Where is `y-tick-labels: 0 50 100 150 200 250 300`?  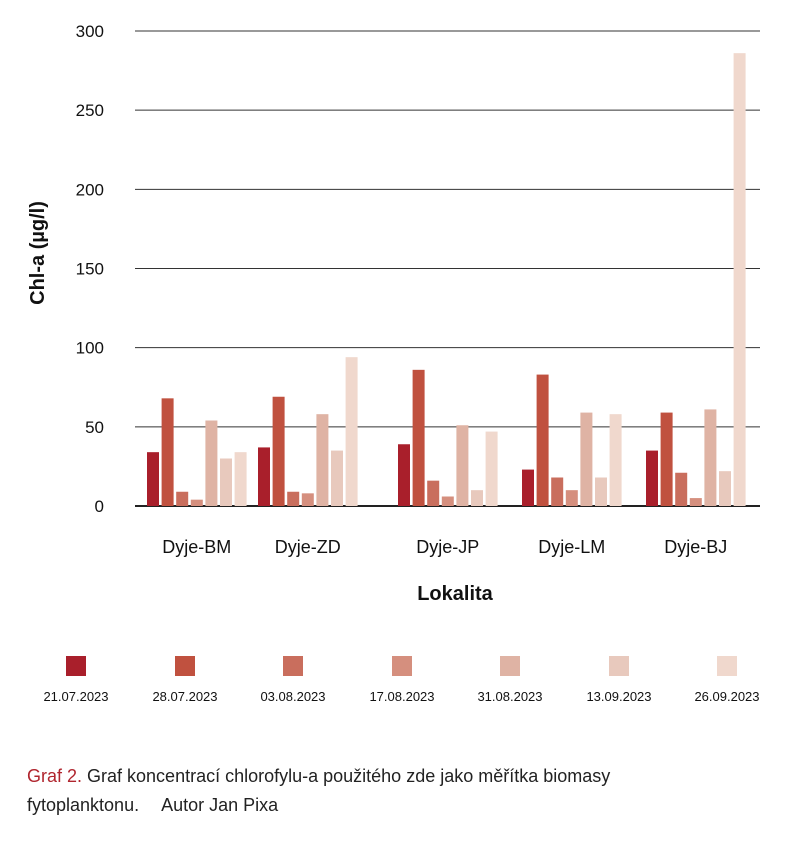 y-tick-labels: 0 50 100 150 200 250 300 is located at coordinates (90, 269).